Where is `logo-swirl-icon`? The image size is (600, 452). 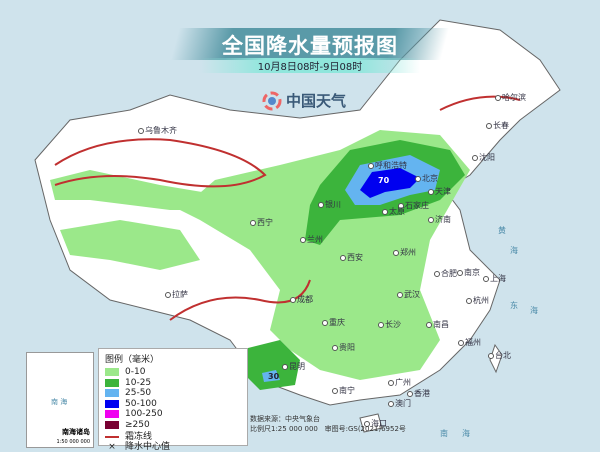 logo-swirl-icon is located at coordinates (272, 100).